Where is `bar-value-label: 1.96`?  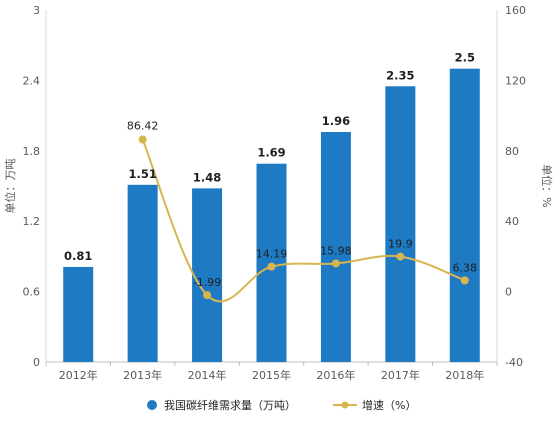 bar-value-label: 1.96 is located at coordinates (336, 121).